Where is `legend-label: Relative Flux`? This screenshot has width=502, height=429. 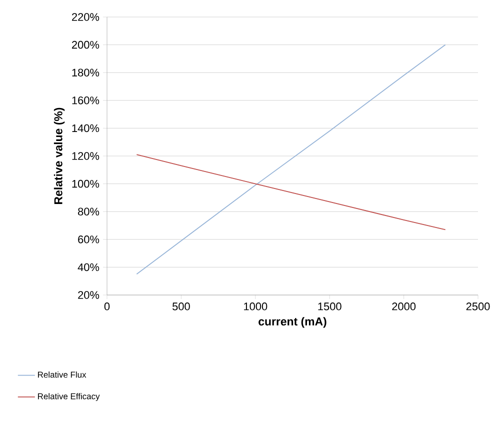 legend-label: Relative Flux is located at coordinates (62, 374).